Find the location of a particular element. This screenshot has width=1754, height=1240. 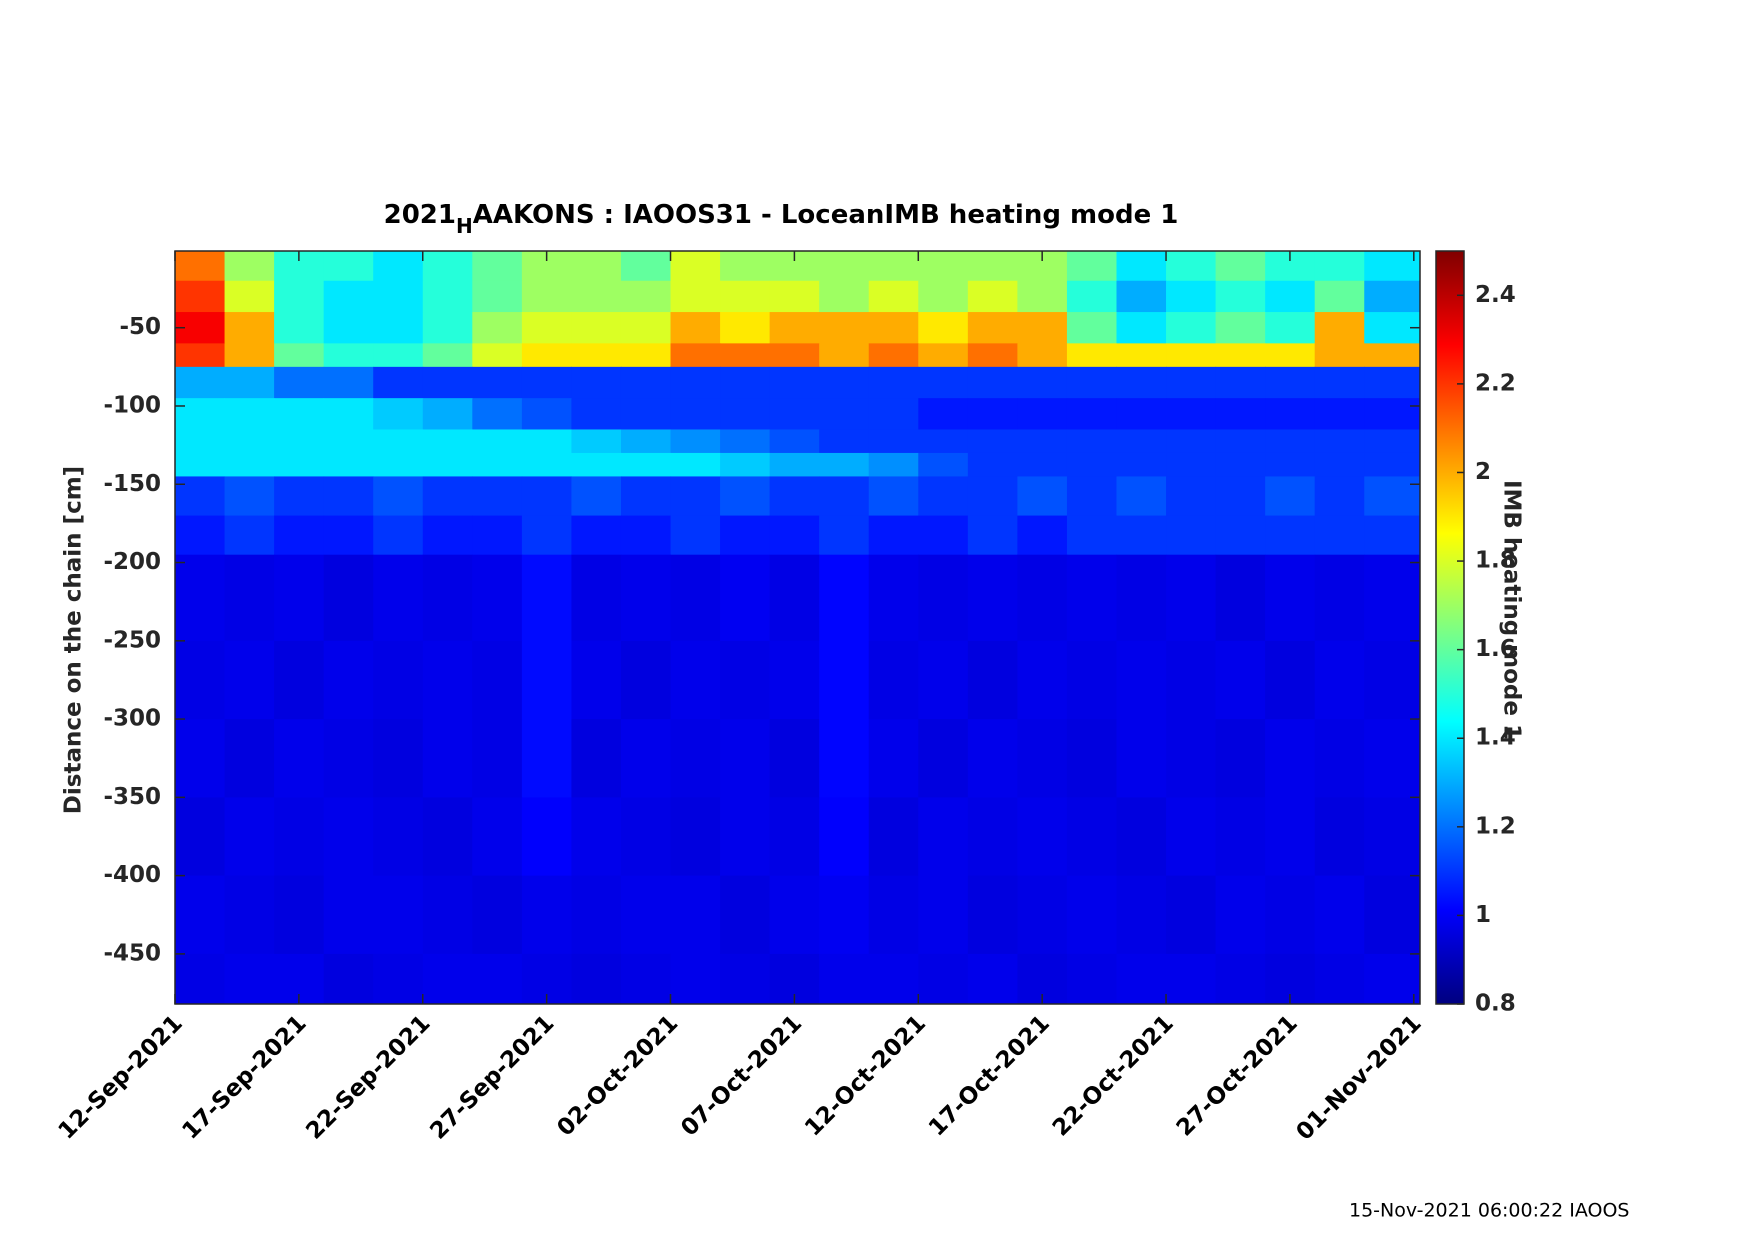

footnote: 15-Nov-2021 06:00:22 IAOOS is located at coordinates (1489, 1211).